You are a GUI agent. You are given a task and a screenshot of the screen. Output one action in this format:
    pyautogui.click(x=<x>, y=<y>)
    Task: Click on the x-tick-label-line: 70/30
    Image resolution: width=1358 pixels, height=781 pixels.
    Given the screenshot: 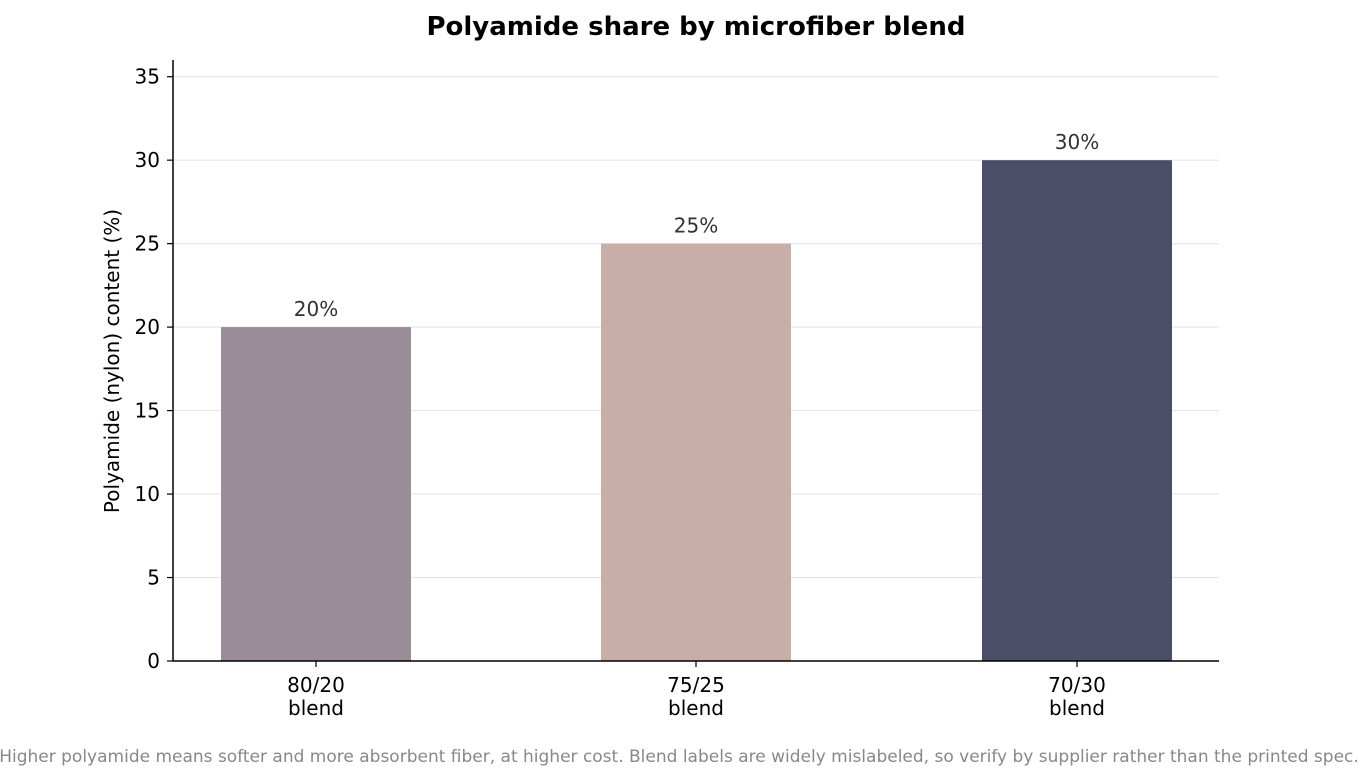 What is the action you would take?
    pyautogui.click(x=1077, y=685)
    